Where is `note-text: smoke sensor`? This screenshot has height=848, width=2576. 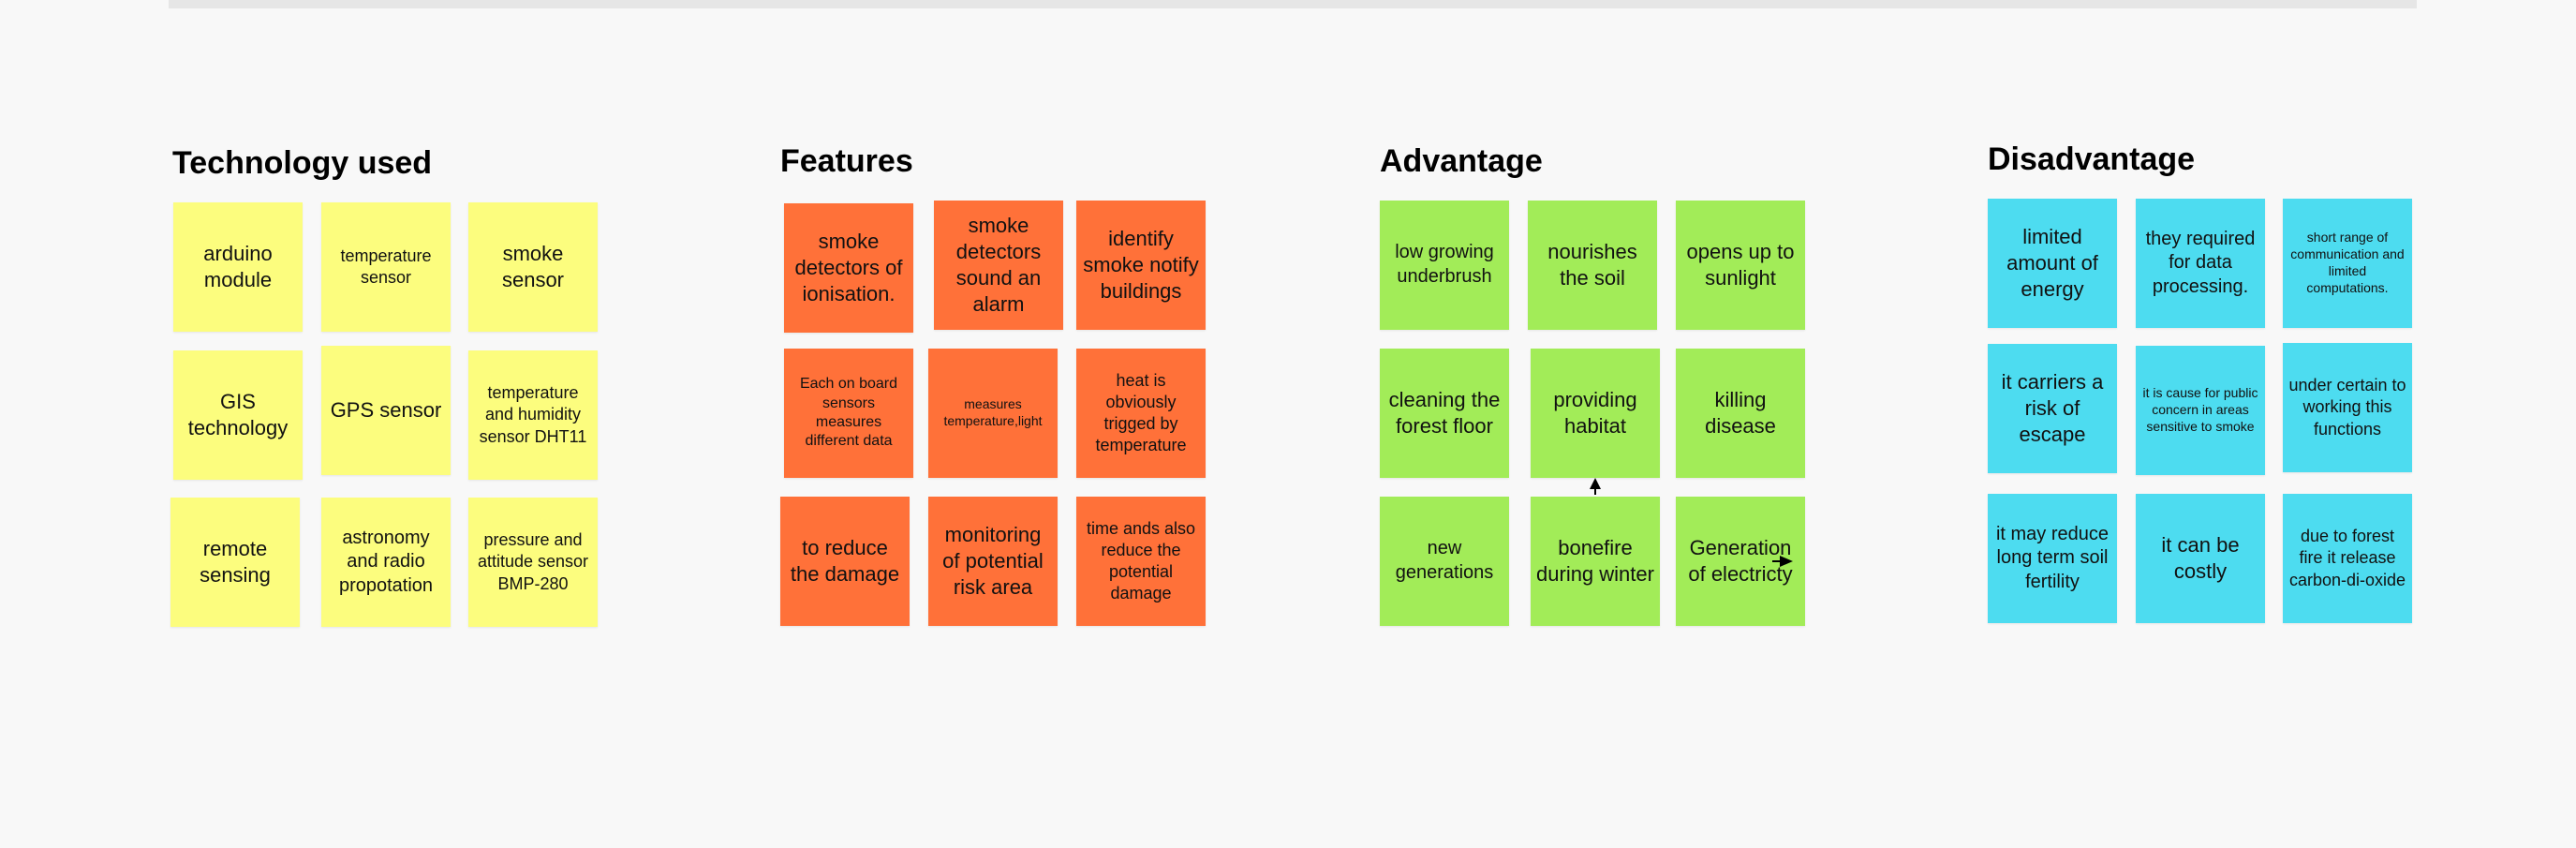
note-text: smoke sensor is located at coordinates (533, 266).